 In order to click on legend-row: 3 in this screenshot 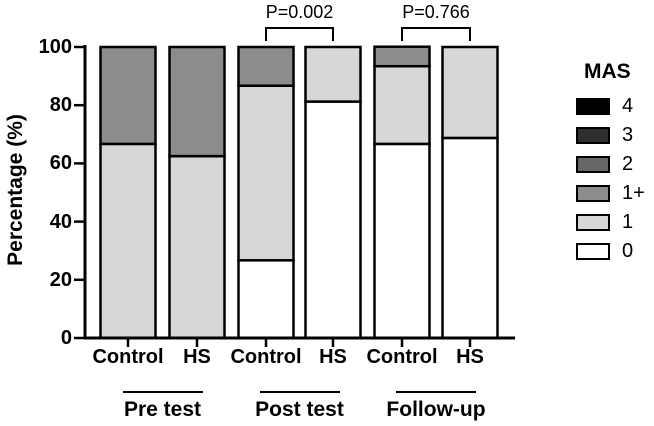, I will do `click(610, 135)`.